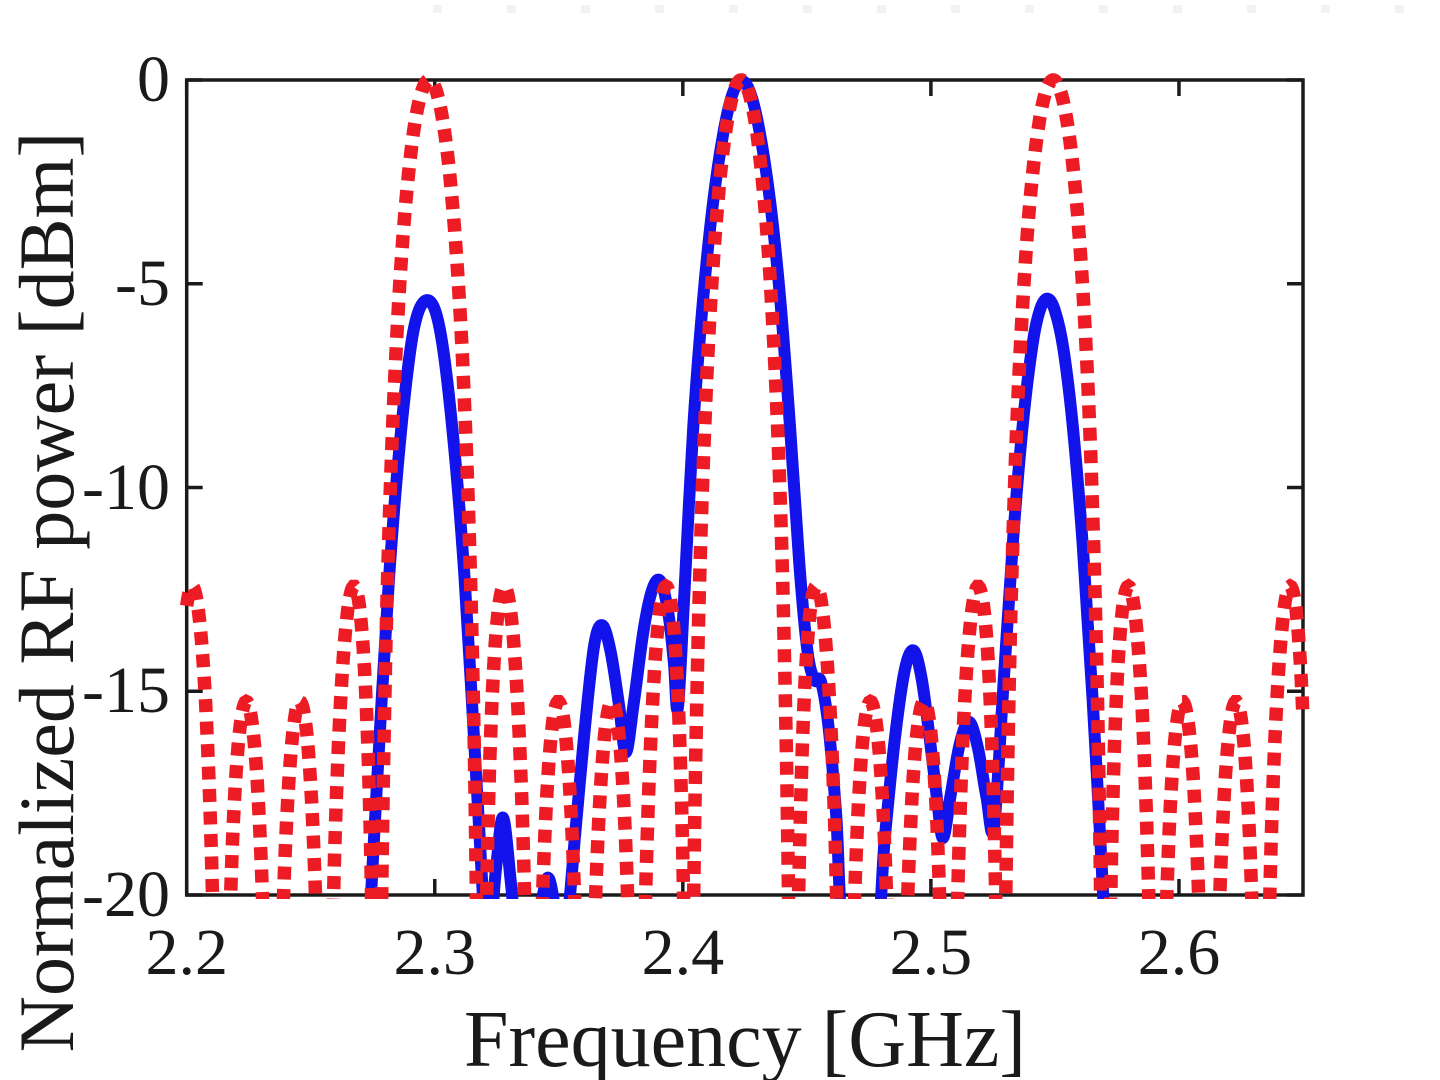  What do you see at coordinates (142, 283) in the screenshot?
I see `y-tick-label: -5` at bounding box center [142, 283].